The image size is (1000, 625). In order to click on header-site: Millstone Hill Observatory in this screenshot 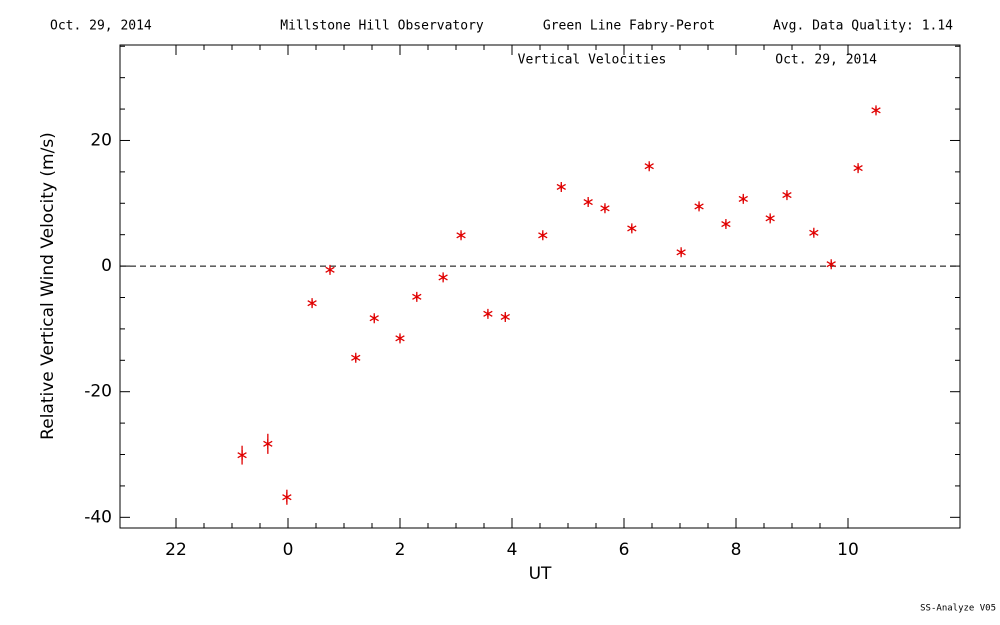, I will do `click(382, 26)`.